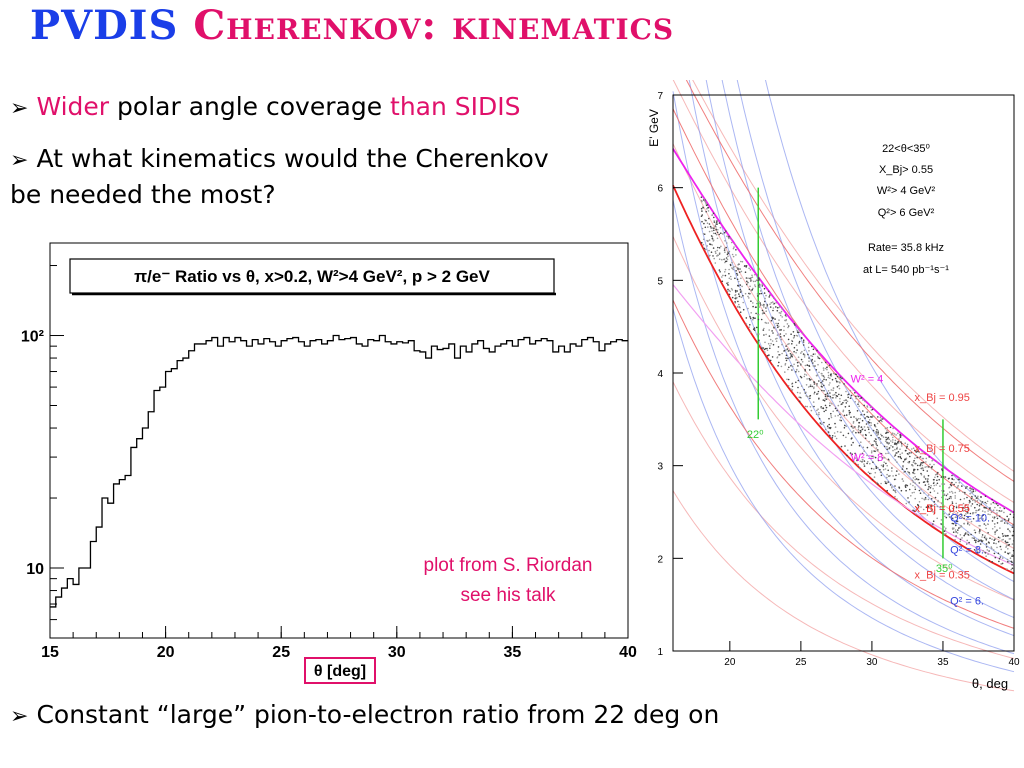  I want to click on x-tick-label: 40, so click(628, 652).